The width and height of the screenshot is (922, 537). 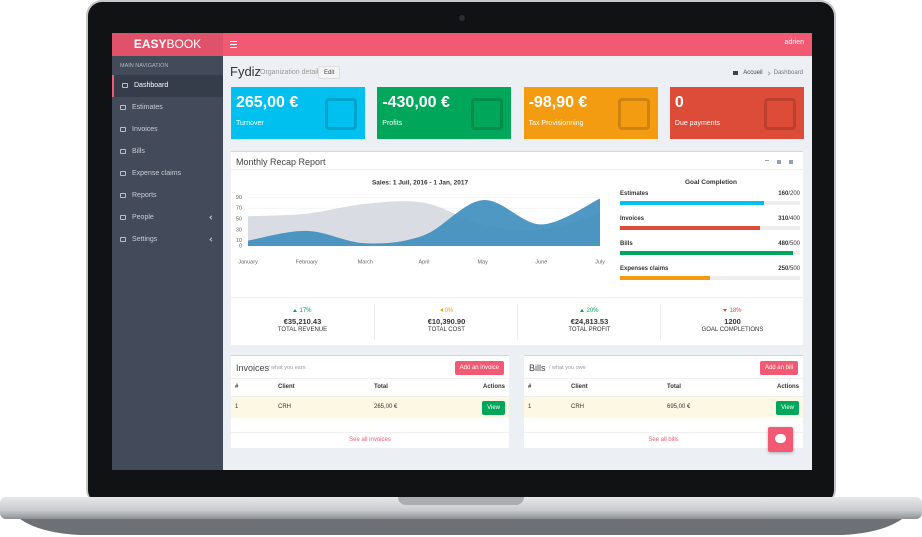 I want to click on goal-value: 310/400, so click(x=789, y=219).